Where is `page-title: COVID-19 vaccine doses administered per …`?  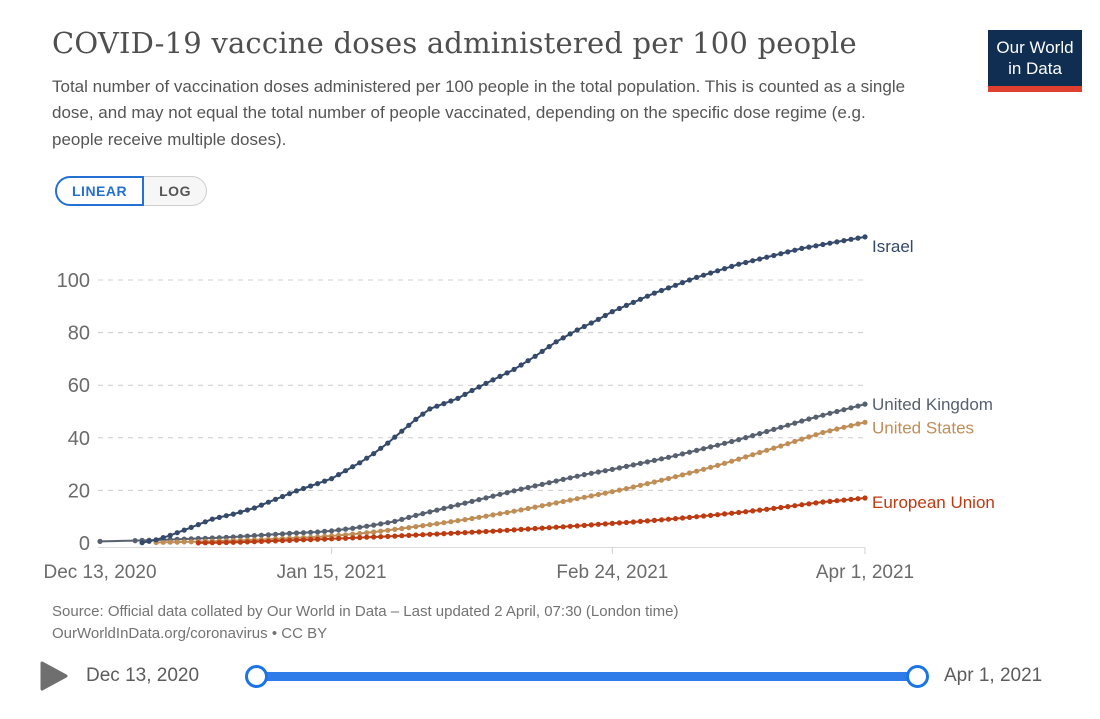 page-title: COVID-19 vaccine doses administered per … is located at coordinates (454, 43).